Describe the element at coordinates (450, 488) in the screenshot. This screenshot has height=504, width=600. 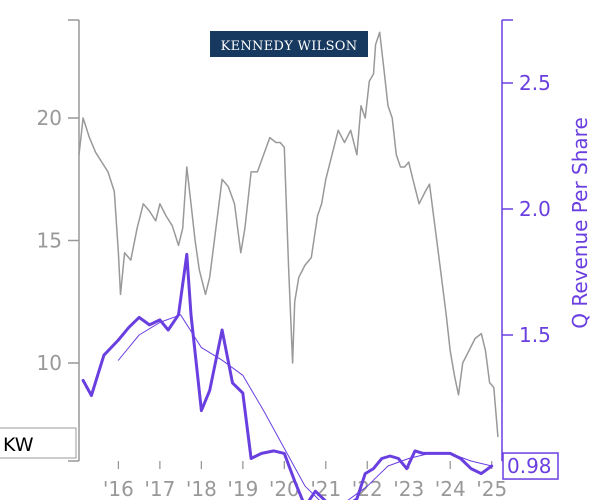
I see `x-tick-label: '24` at that location.